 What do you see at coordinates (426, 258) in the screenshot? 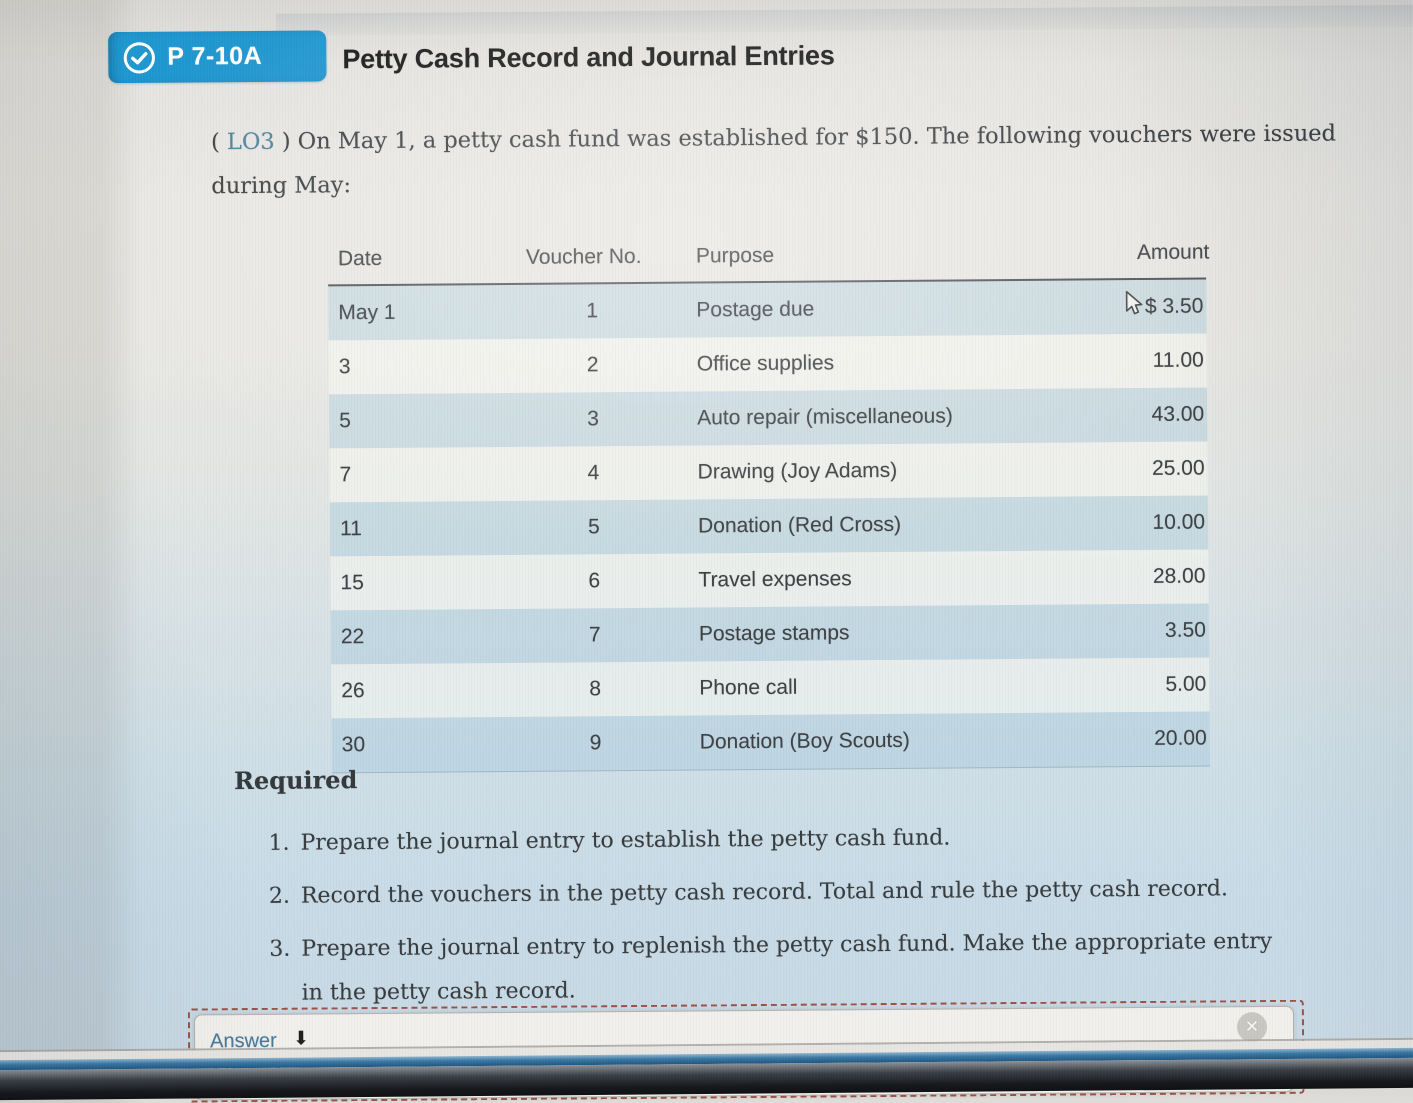
I see `col-header-date: Date` at bounding box center [426, 258].